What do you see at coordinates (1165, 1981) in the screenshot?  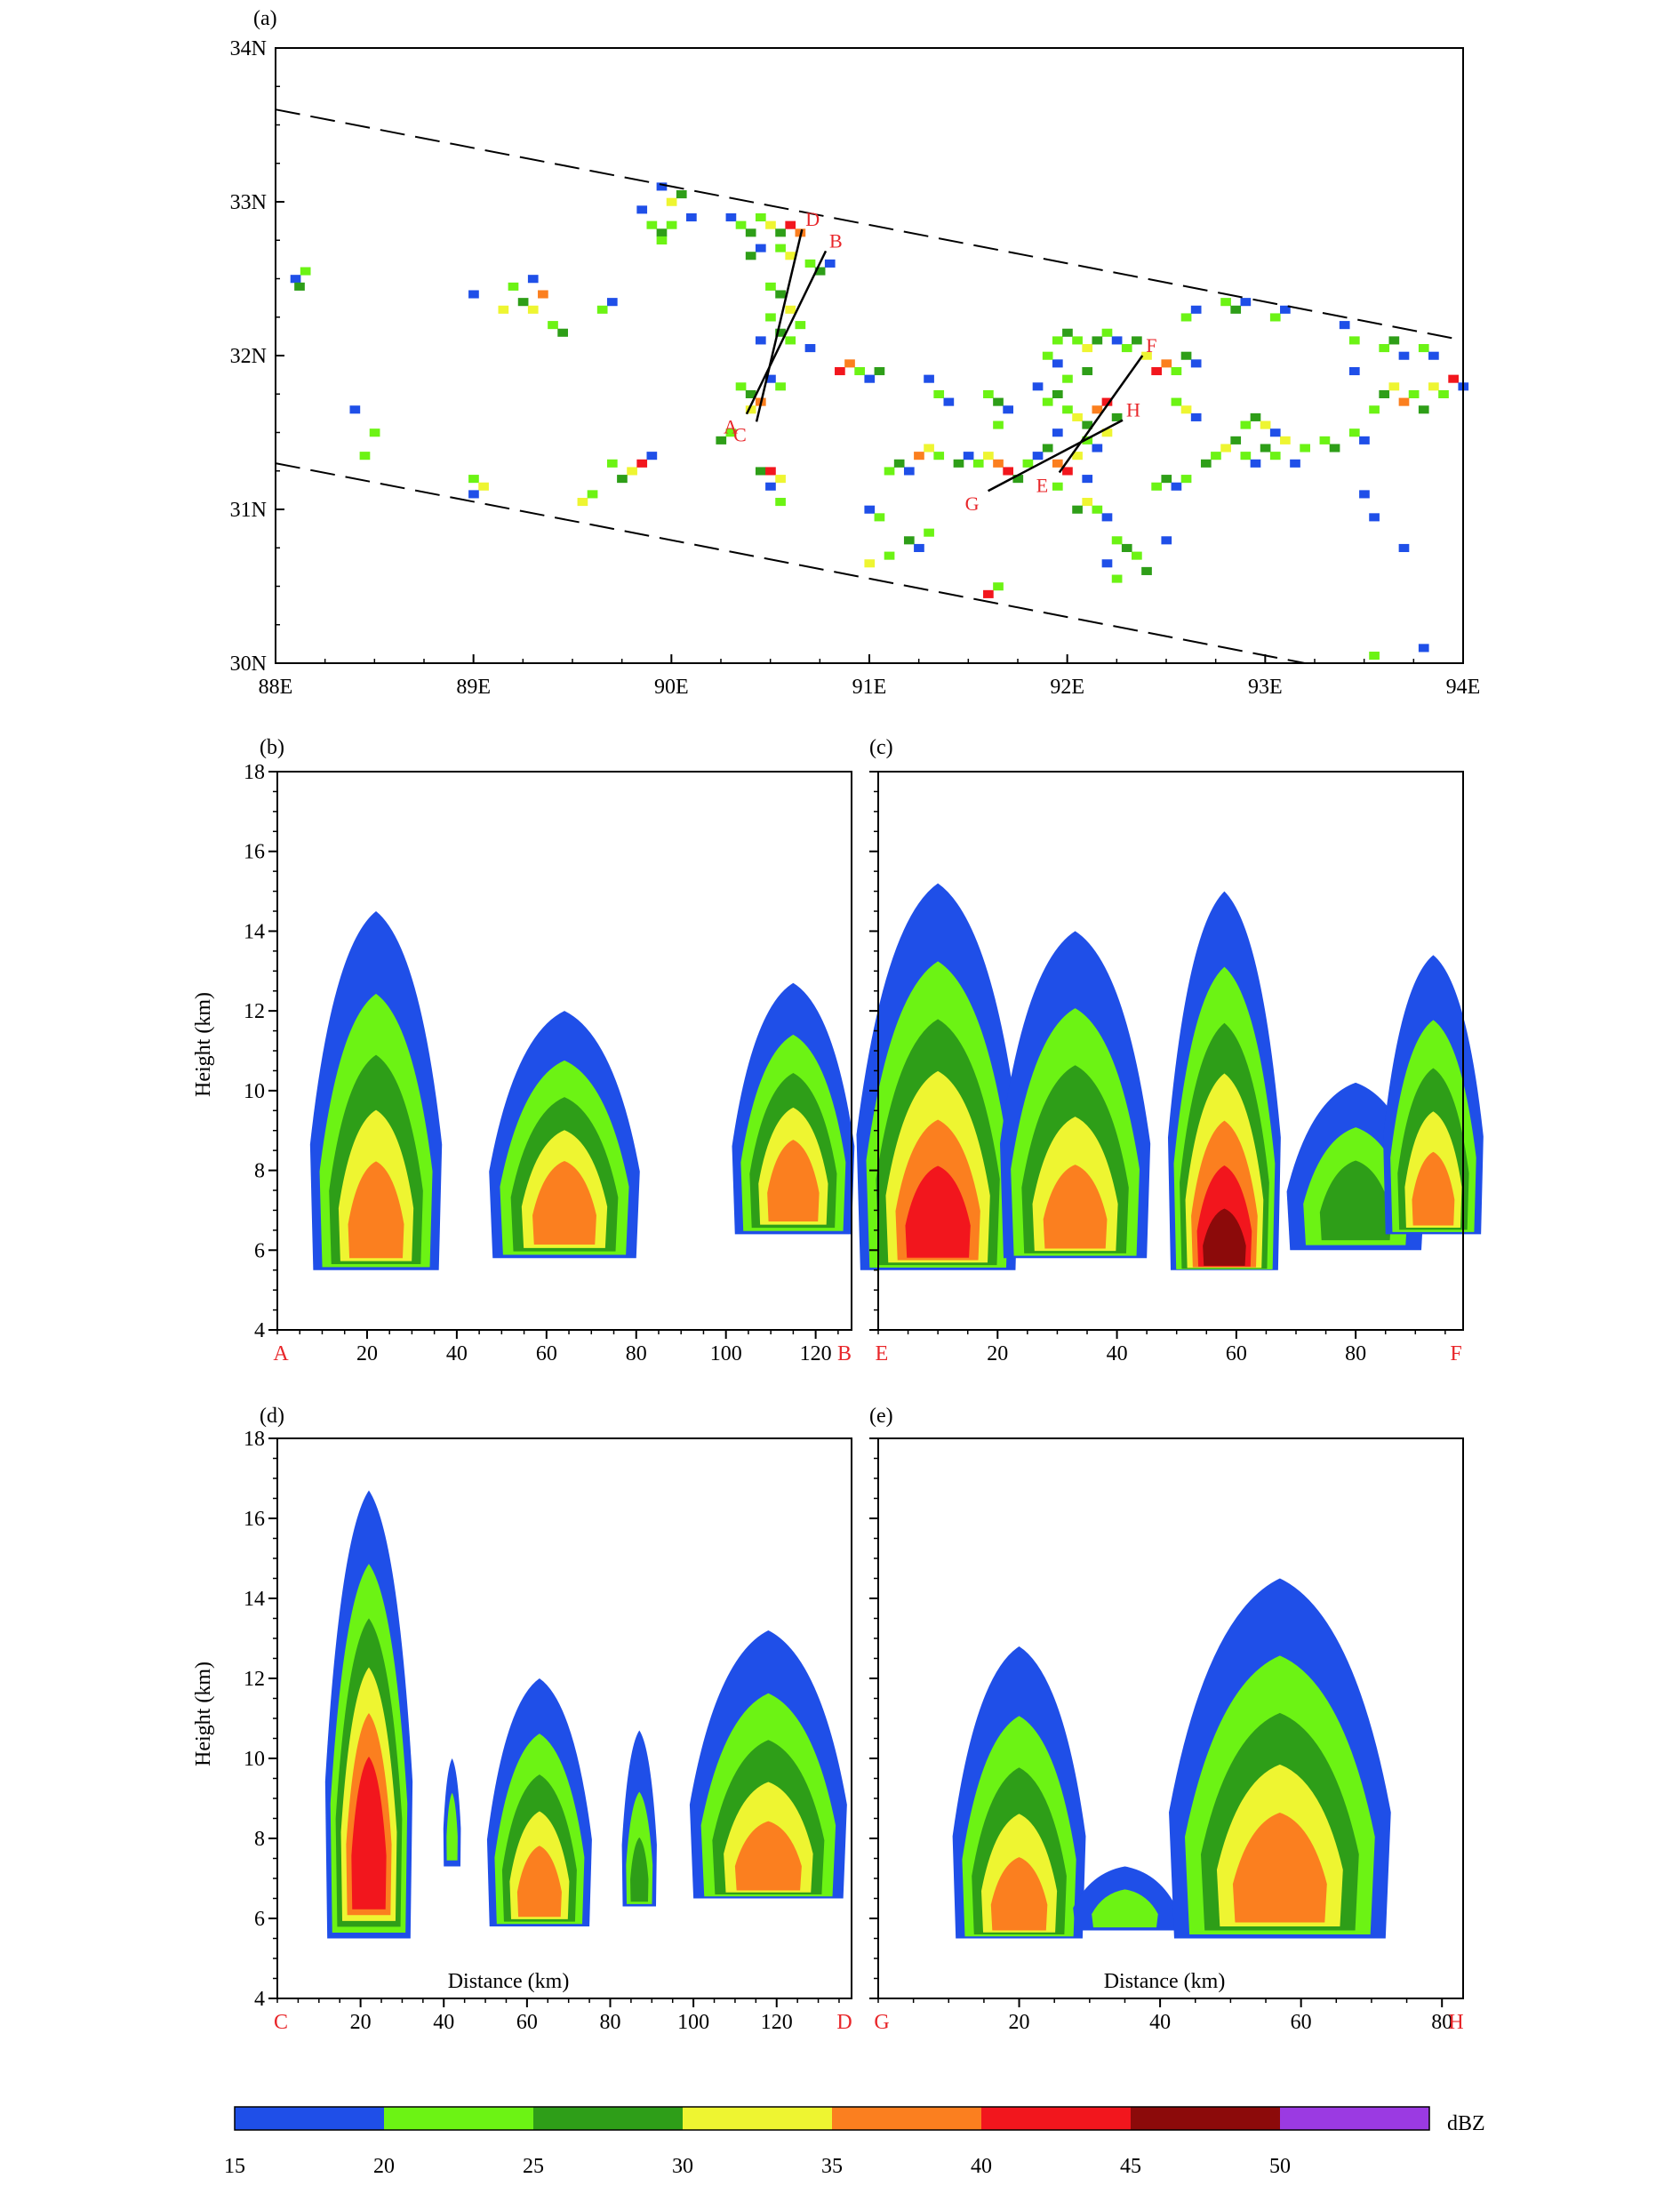 I see `x-axis-label-e: Distance (km)` at bounding box center [1165, 1981].